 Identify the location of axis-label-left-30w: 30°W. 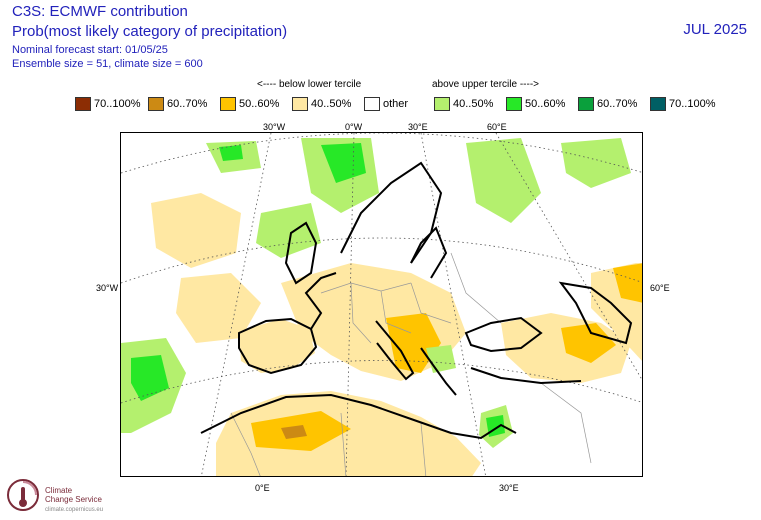
(107, 288).